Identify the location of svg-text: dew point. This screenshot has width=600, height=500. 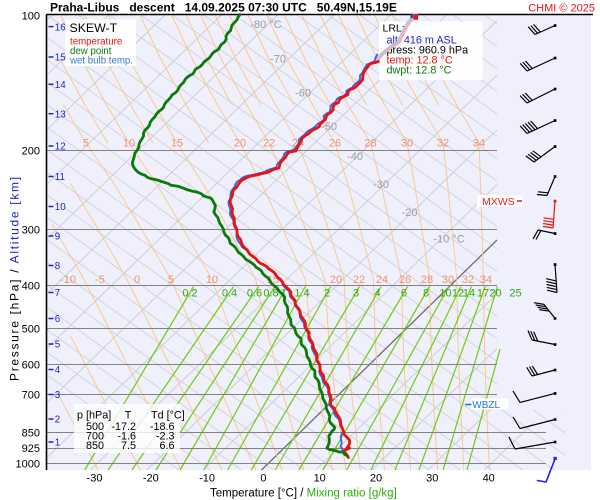
(91, 51).